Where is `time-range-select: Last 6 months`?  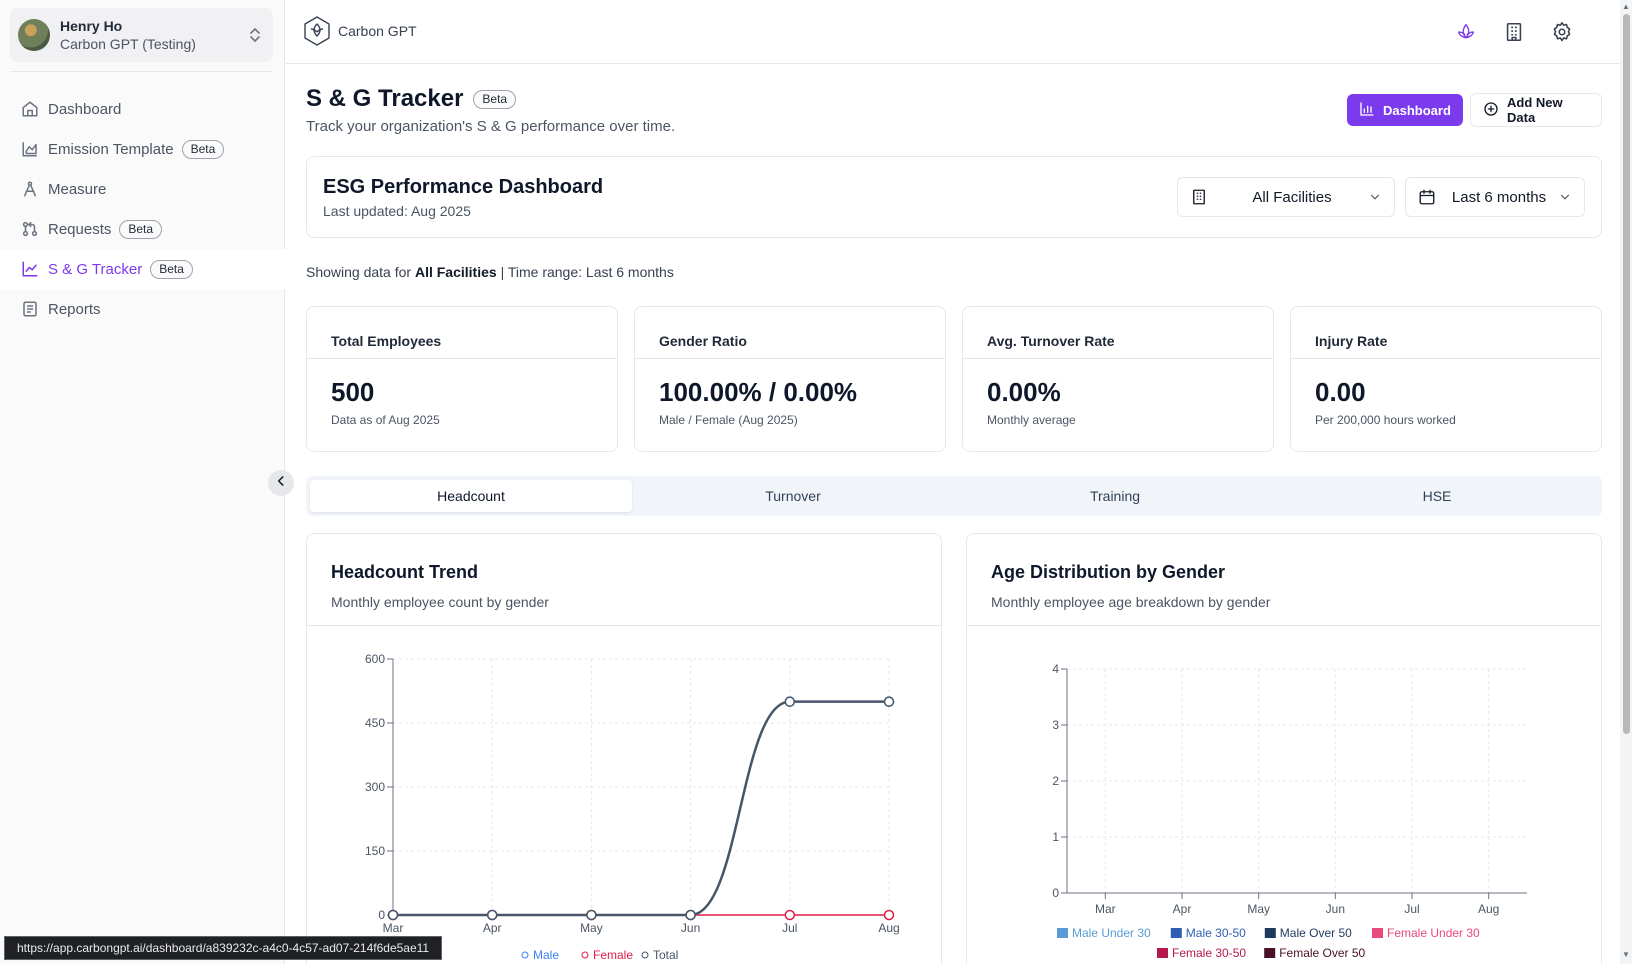 time-range-select: Last 6 months is located at coordinates (1495, 197).